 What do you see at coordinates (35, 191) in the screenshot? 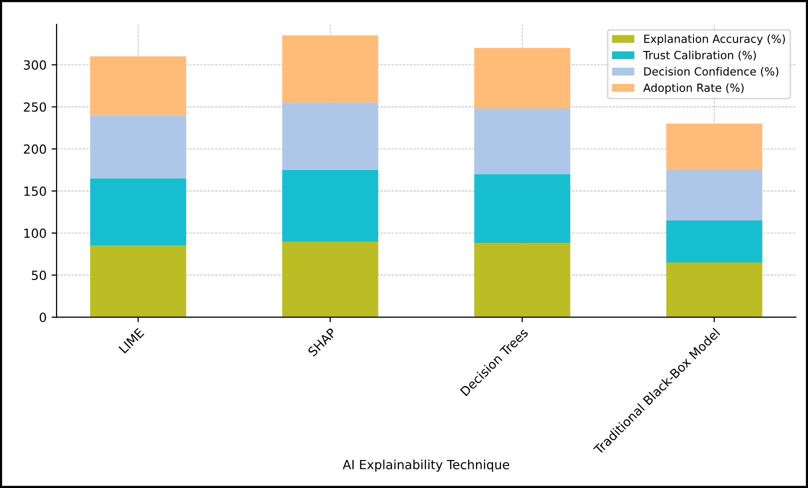
I see `y-tick-label: 150` at bounding box center [35, 191].